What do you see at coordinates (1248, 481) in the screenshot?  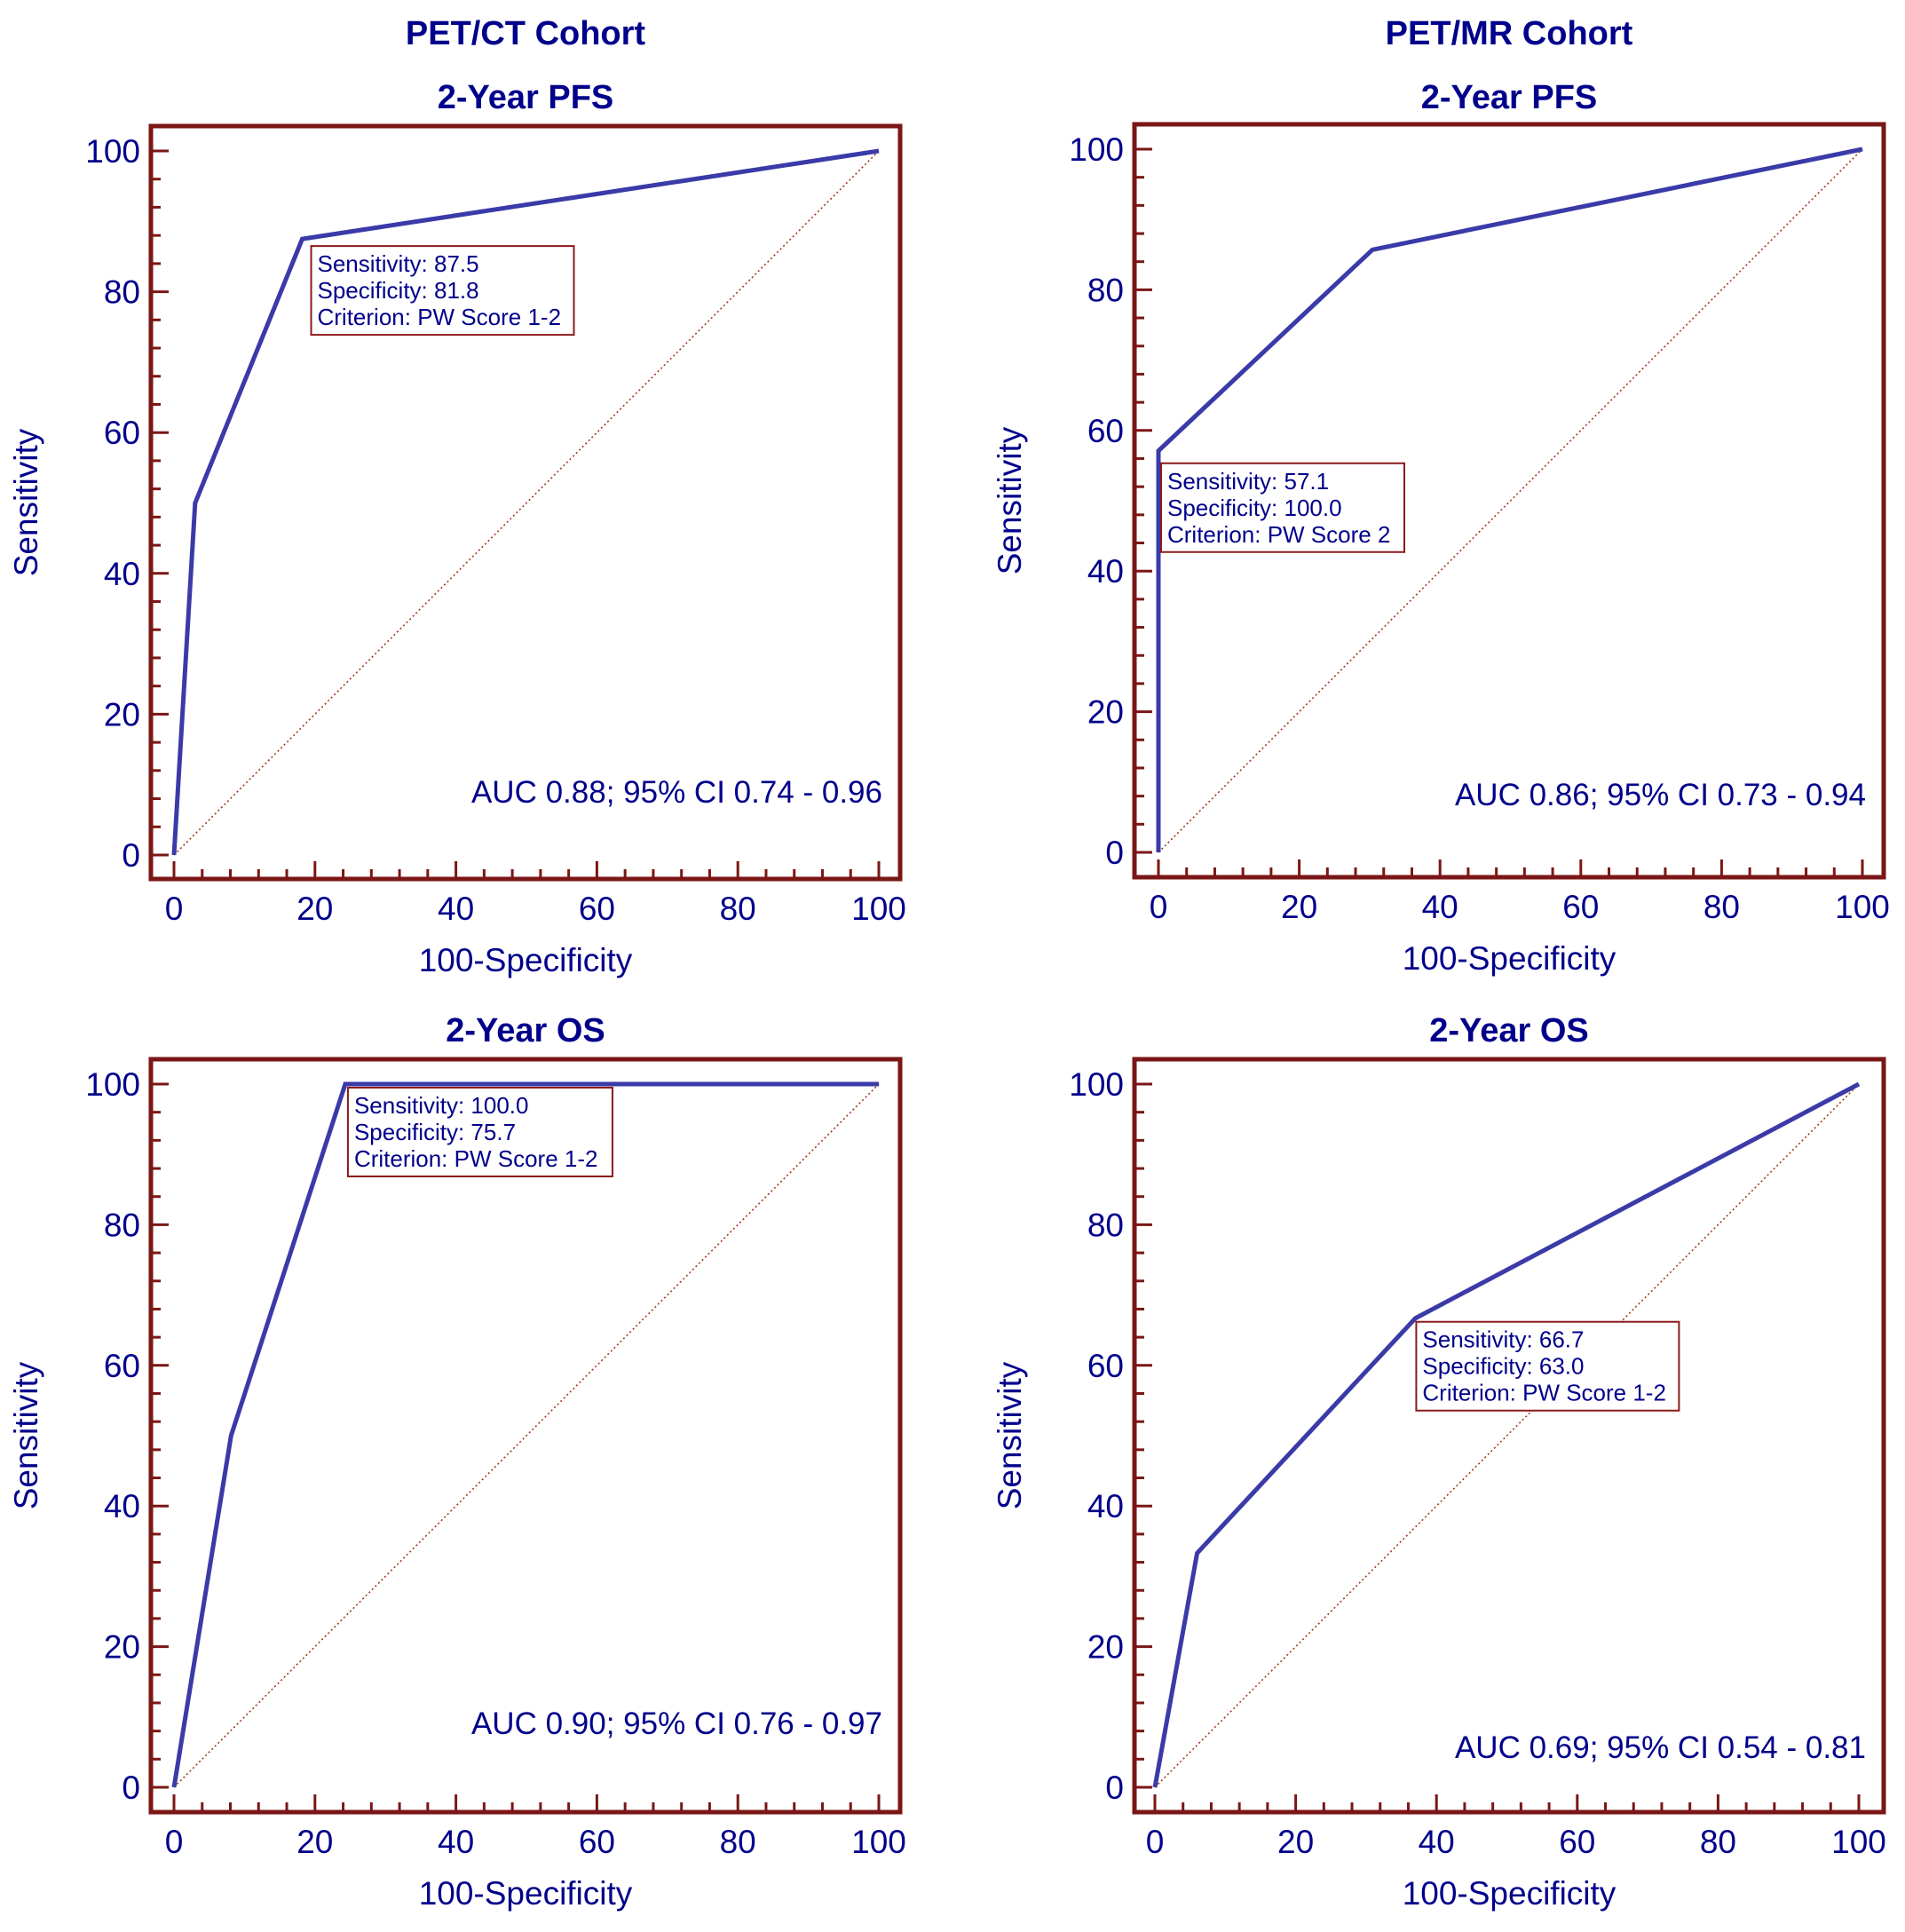 I see `annotation-line: Sensitivity: 57.1` at bounding box center [1248, 481].